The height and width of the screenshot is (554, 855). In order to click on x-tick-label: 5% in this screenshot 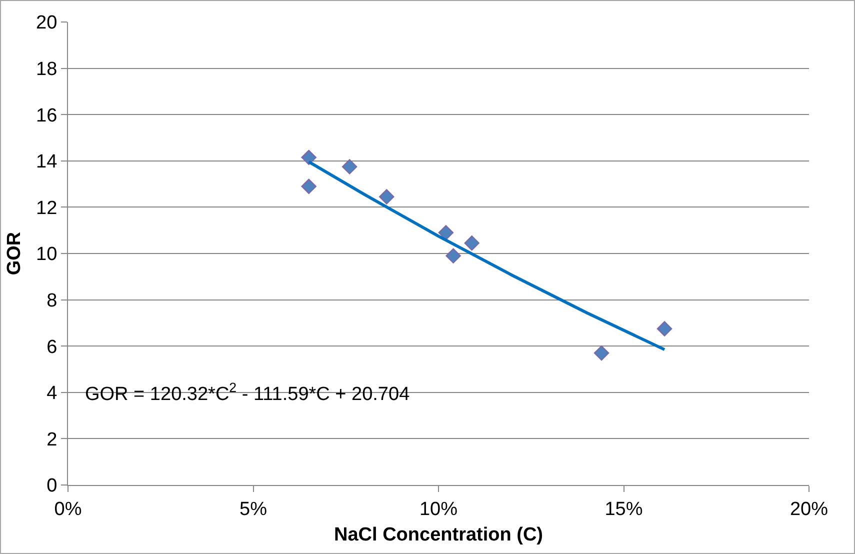, I will do `click(254, 509)`.